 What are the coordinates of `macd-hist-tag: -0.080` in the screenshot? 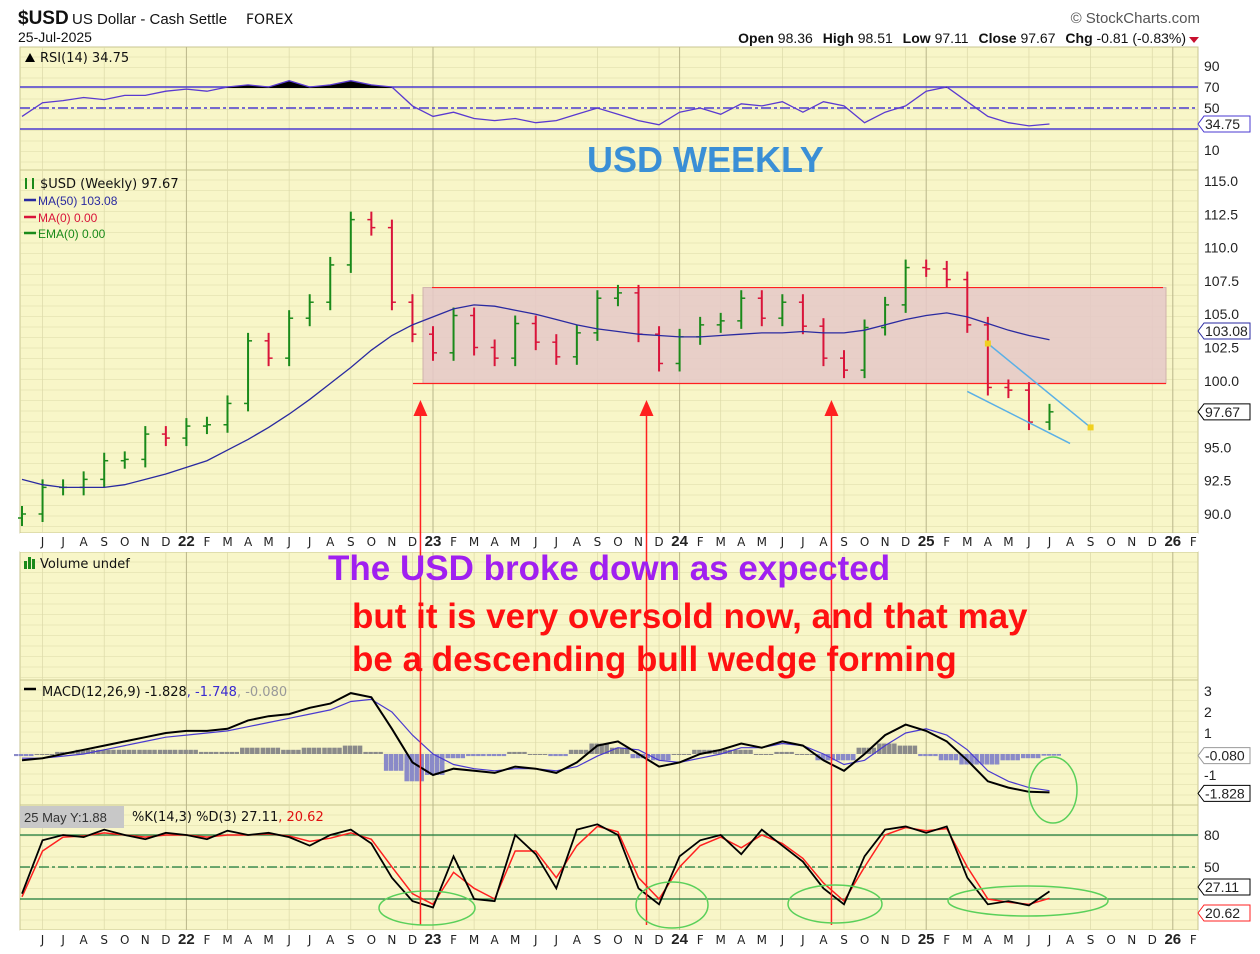 It's located at (1225, 756).